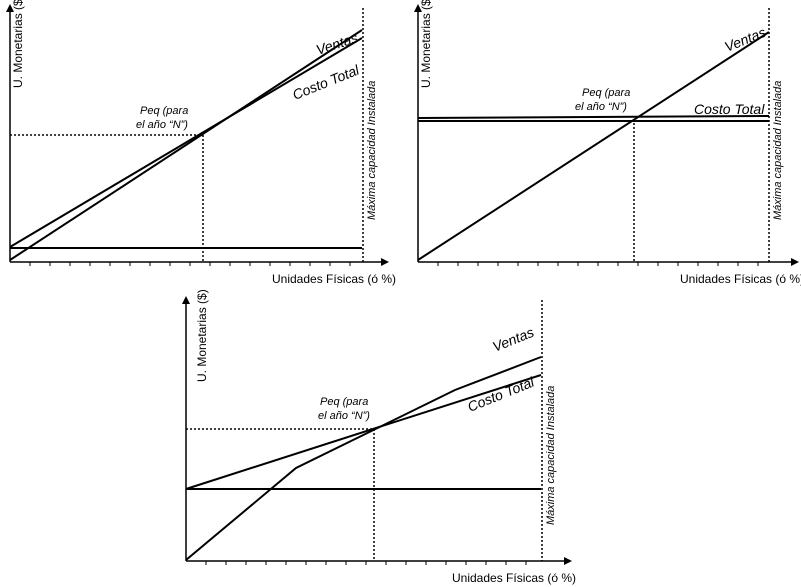  What do you see at coordinates (551, 455) in the screenshot?
I see `d3-capacity-label: Máxima capacidad Instalada` at bounding box center [551, 455].